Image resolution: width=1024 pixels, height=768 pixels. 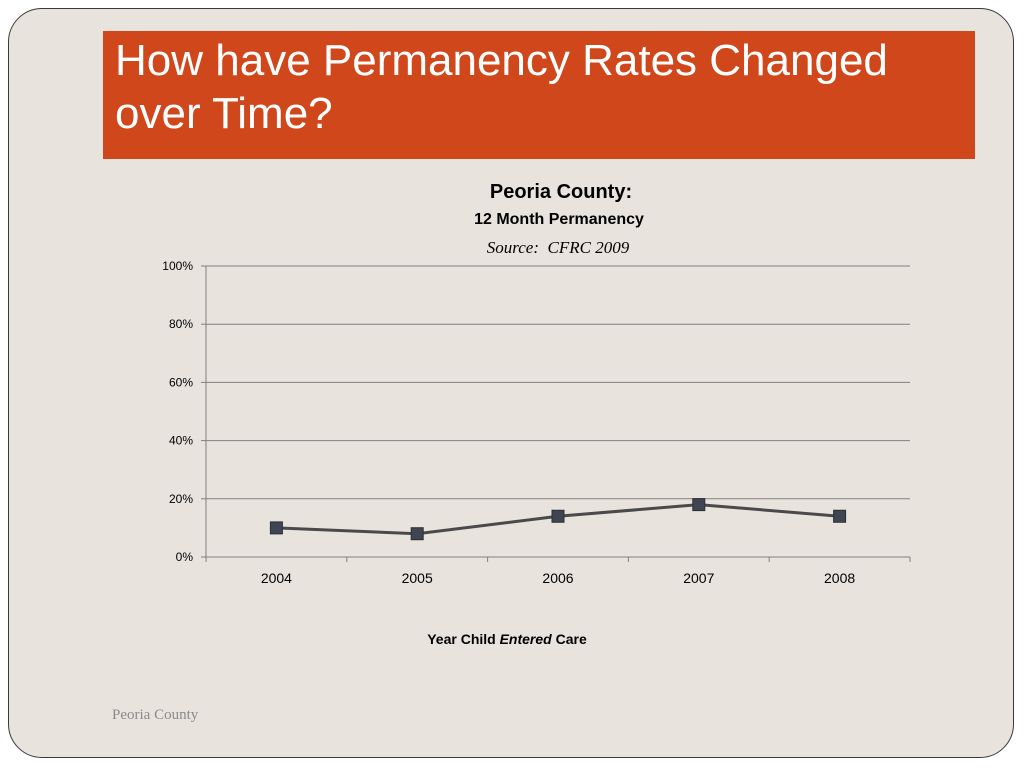 What do you see at coordinates (526, 639) in the screenshot?
I see `x-axis-label-part-2: Entered` at bounding box center [526, 639].